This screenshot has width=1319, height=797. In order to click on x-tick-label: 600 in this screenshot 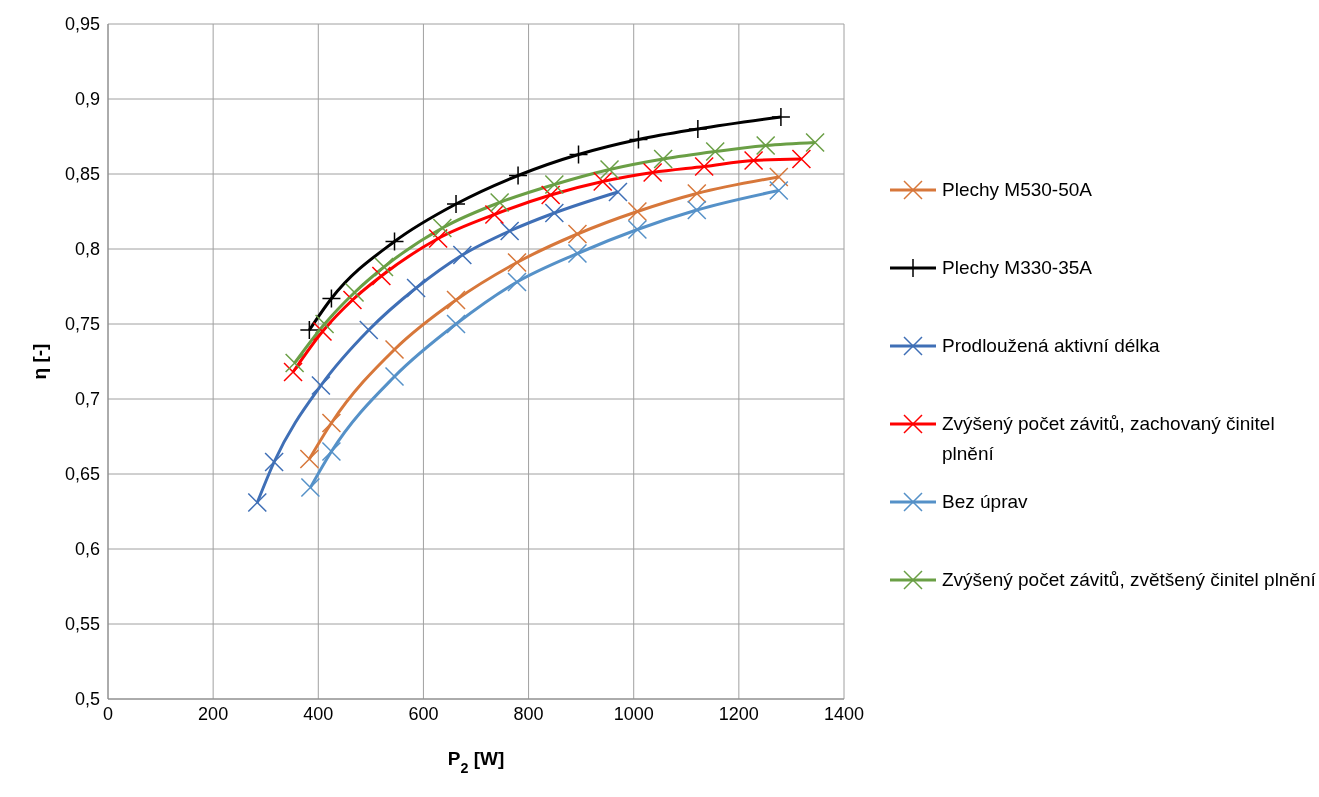, I will do `click(423, 713)`.